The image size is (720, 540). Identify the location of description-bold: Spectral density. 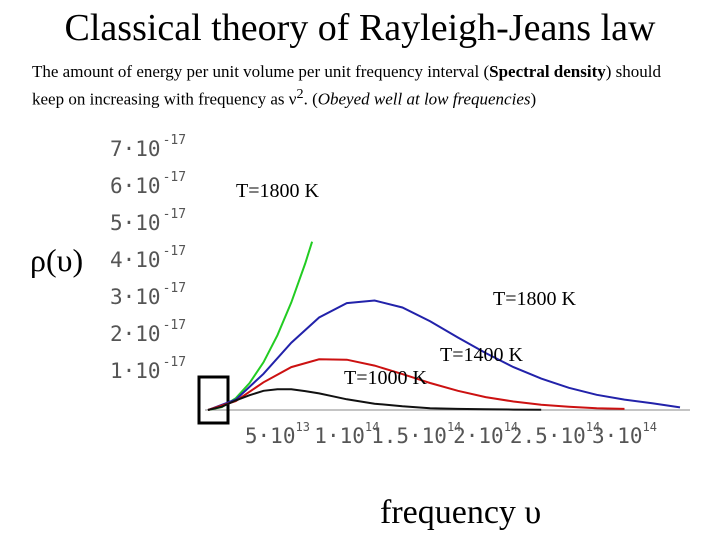
(547, 71).